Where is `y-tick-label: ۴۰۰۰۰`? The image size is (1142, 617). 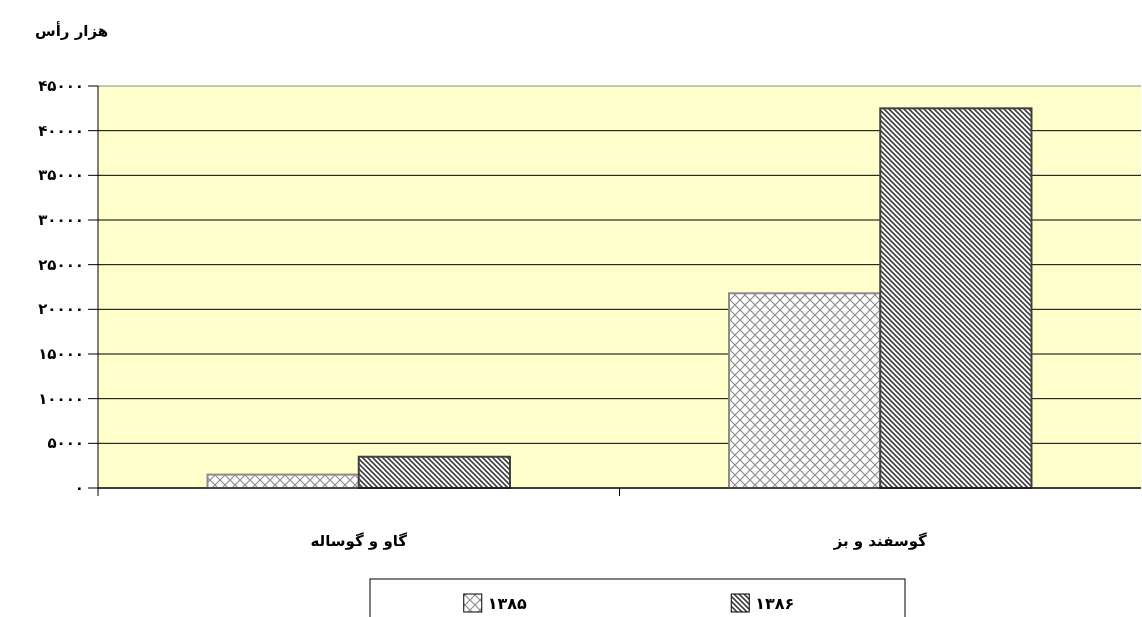 y-tick-label: ۴۰۰۰۰ is located at coordinates (61, 130).